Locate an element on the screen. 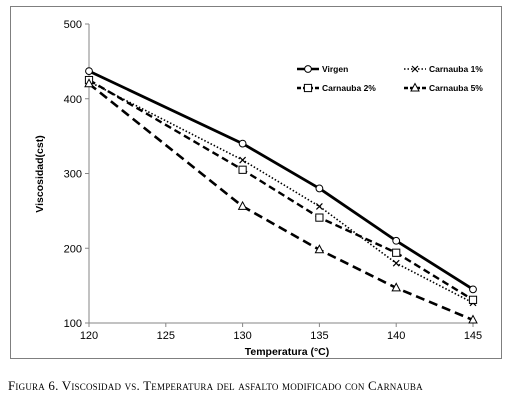  x-tick-label: 120 is located at coordinates (89, 336).